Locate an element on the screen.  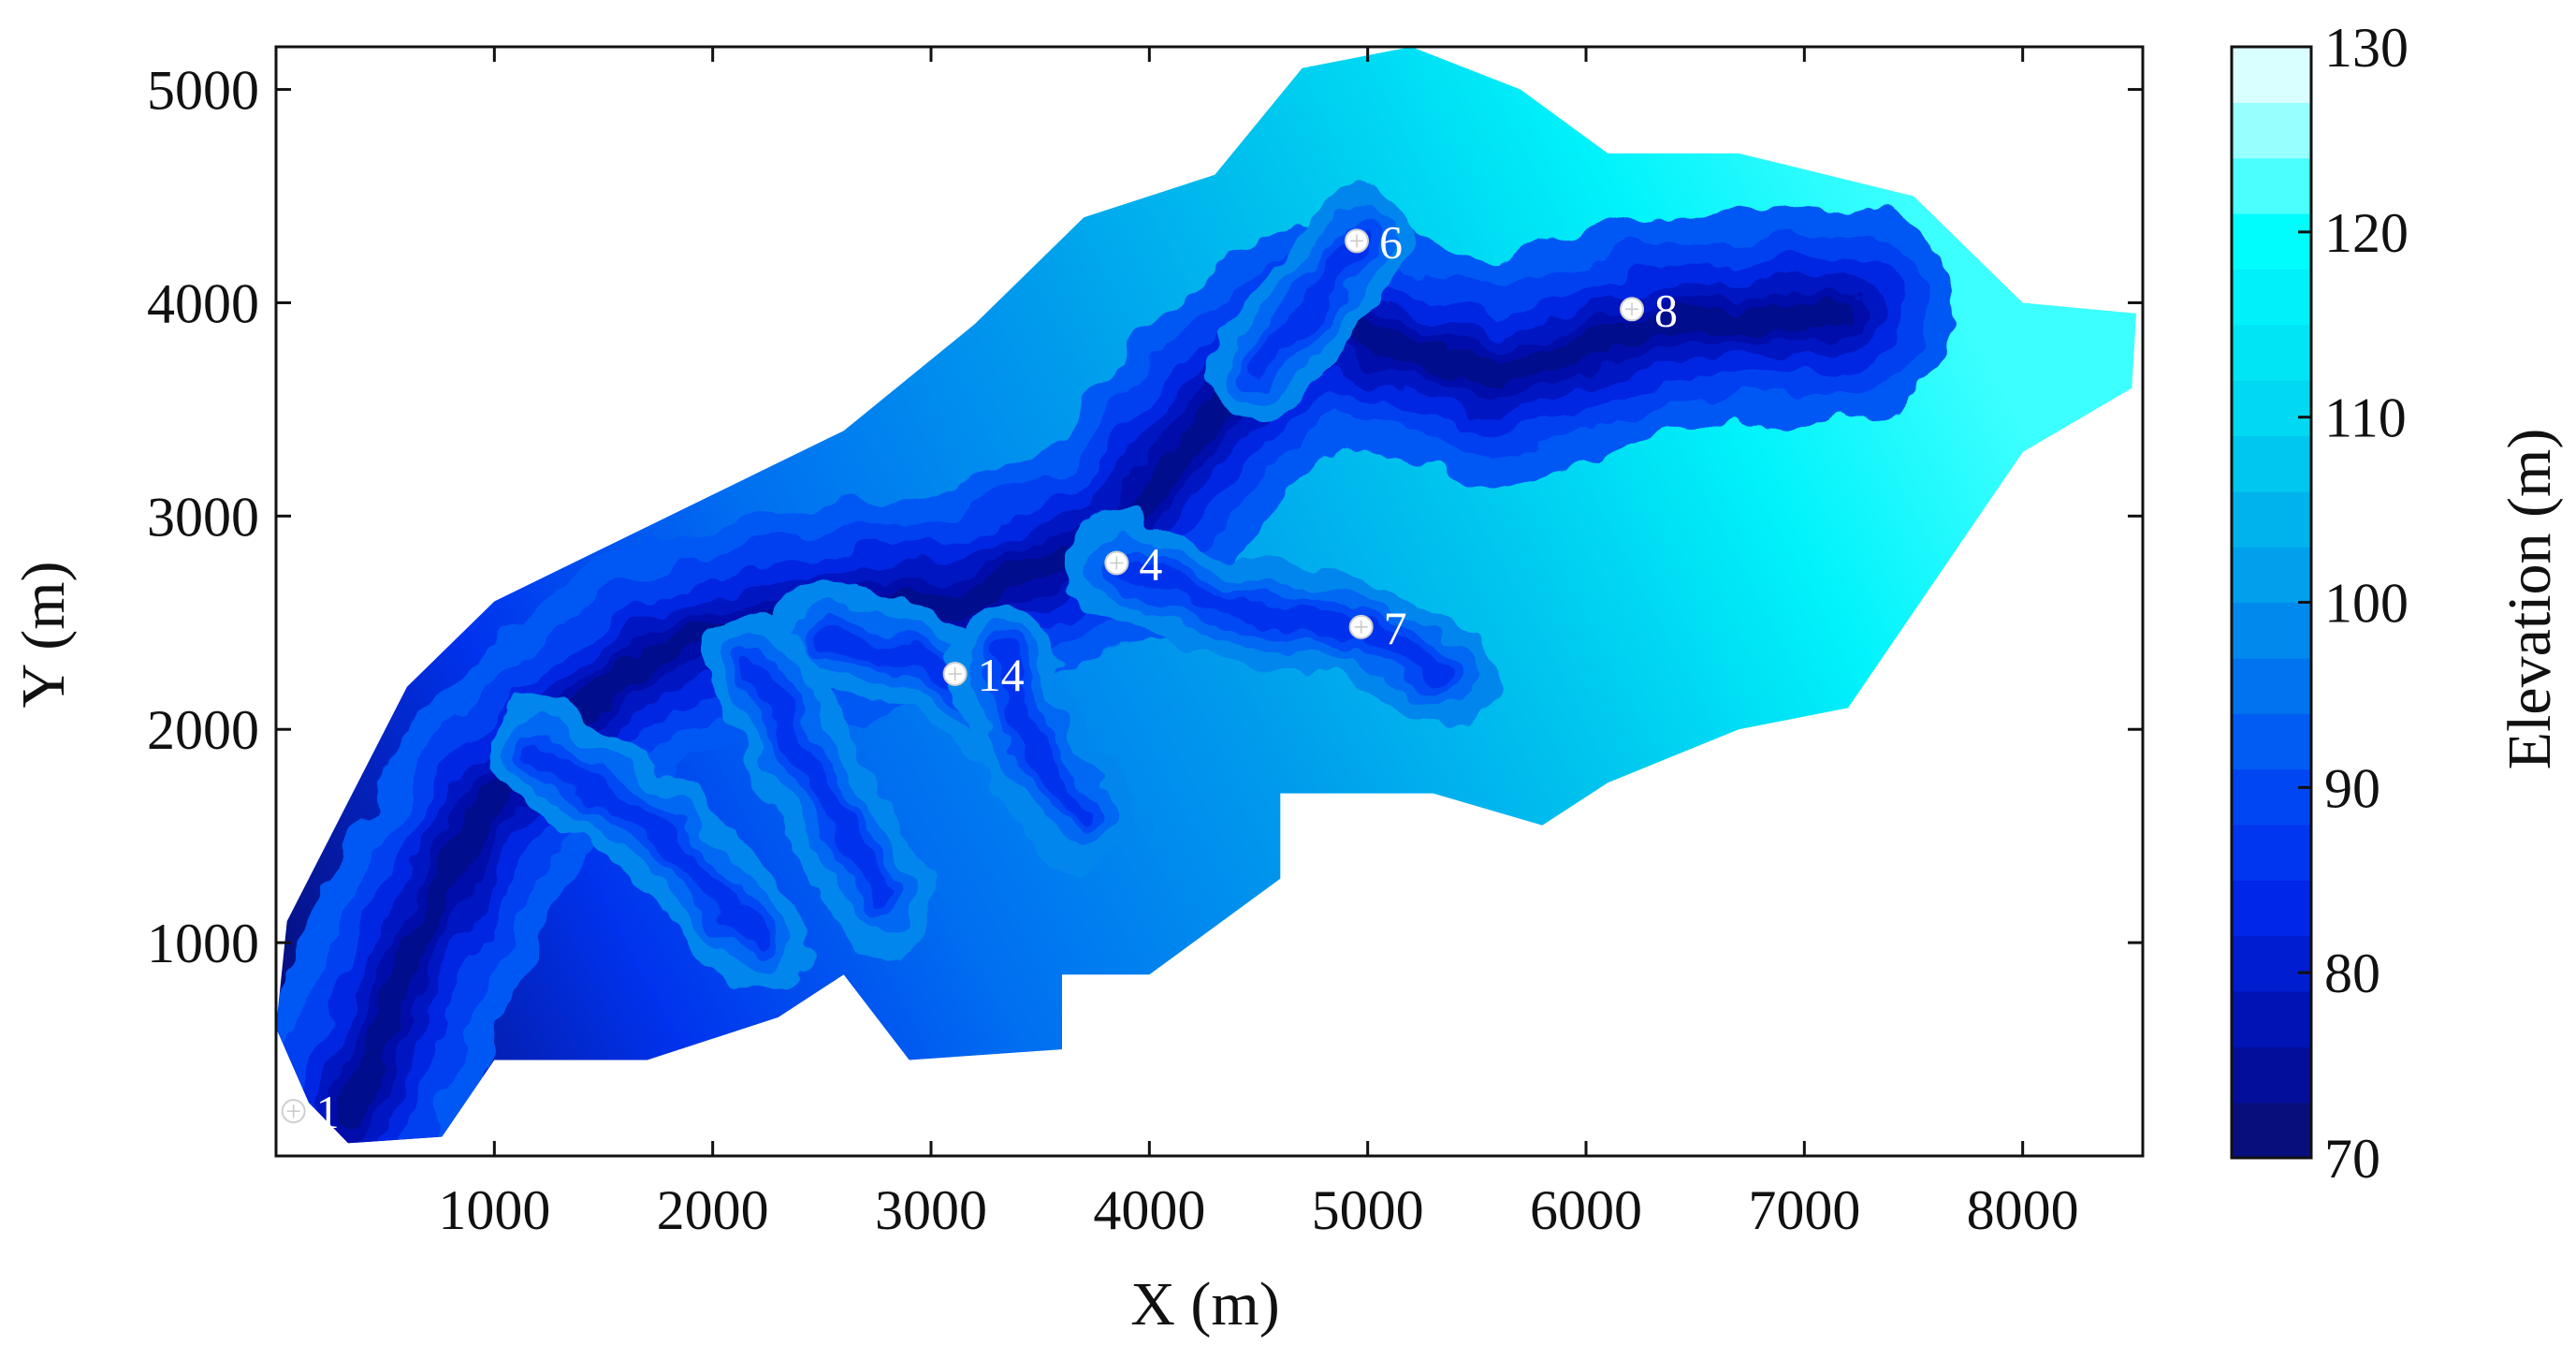
y-axis-title: Y (m) is located at coordinates (43, 634).